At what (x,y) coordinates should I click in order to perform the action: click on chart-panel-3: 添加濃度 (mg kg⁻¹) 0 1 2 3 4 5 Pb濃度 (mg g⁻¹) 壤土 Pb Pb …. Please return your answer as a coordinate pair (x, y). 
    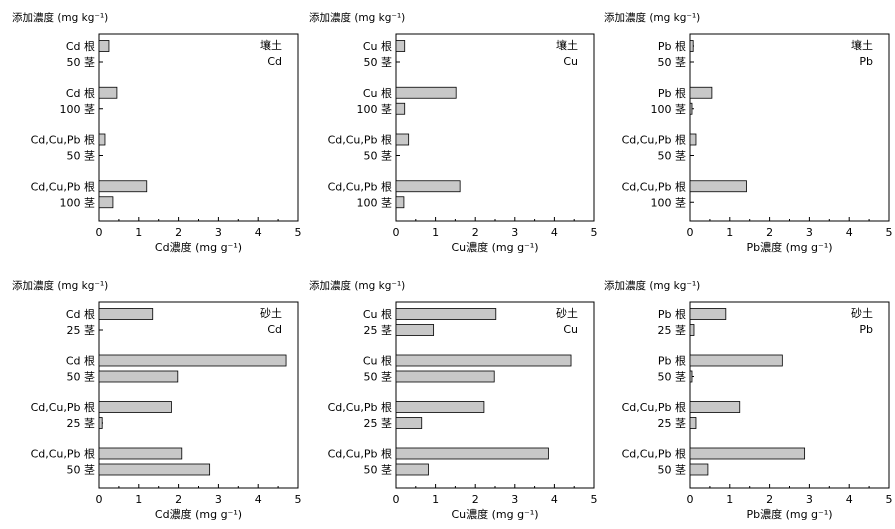
    Looking at the image, I should click on (748, 132).